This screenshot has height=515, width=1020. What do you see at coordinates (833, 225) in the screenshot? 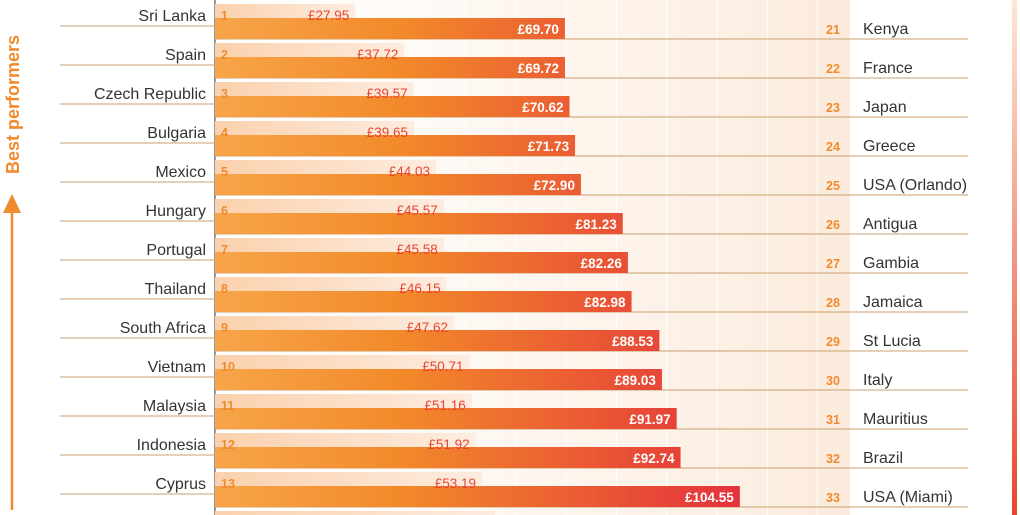
I see `rank-label: 26` at bounding box center [833, 225].